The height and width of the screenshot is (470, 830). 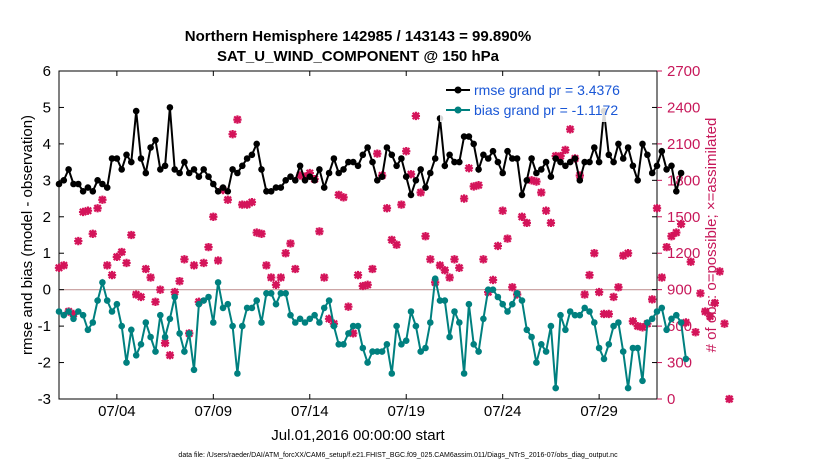 I want to click on y-left-tick-label: 0, so click(x=47, y=290).